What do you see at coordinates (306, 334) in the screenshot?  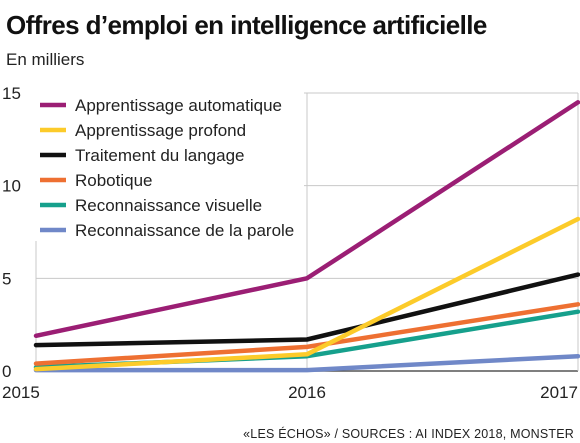 I see `series-line-robotique` at bounding box center [306, 334].